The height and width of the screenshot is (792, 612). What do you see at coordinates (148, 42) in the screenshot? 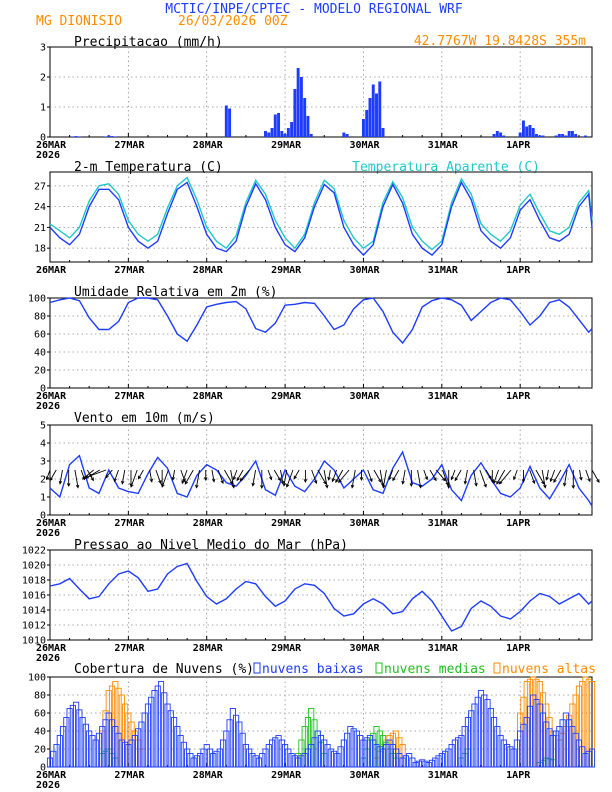
I see `precipitation-title: Precipitacao (mm/h)` at bounding box center [148, 42].